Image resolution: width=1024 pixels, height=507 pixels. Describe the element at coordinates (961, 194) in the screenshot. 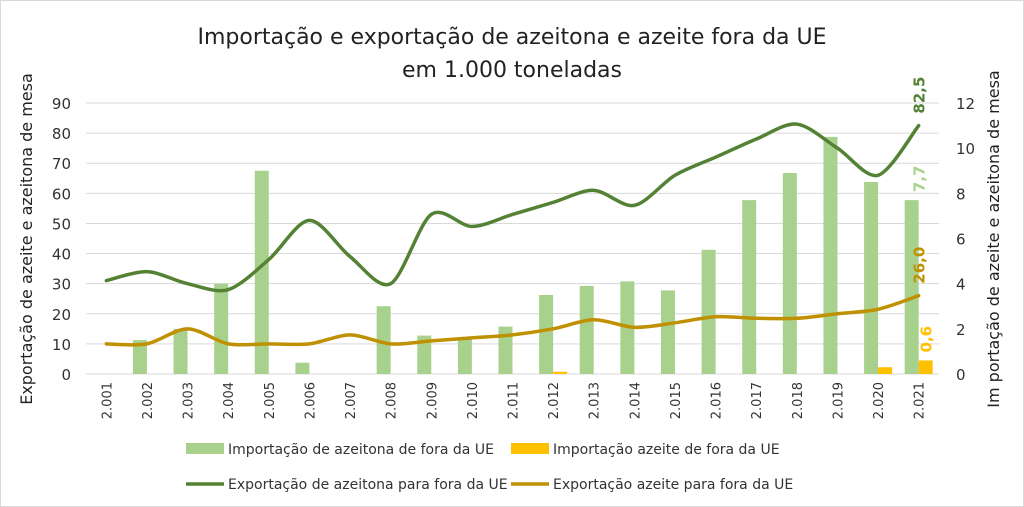

I see `right-tick-label: 8` at that location.